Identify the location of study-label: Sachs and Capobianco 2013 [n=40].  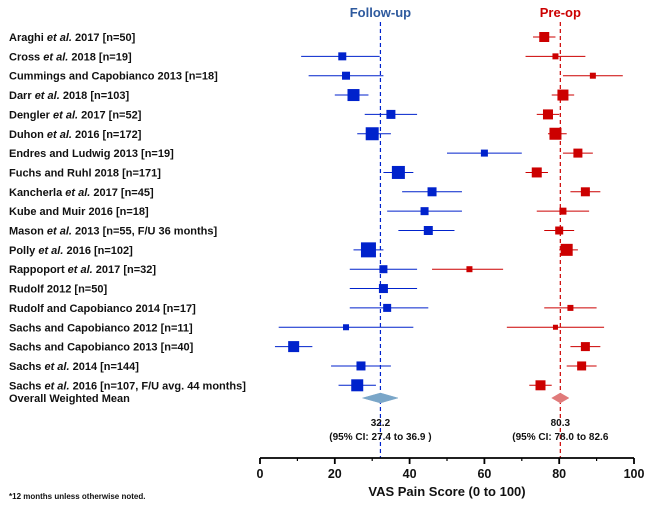
(101, 348).